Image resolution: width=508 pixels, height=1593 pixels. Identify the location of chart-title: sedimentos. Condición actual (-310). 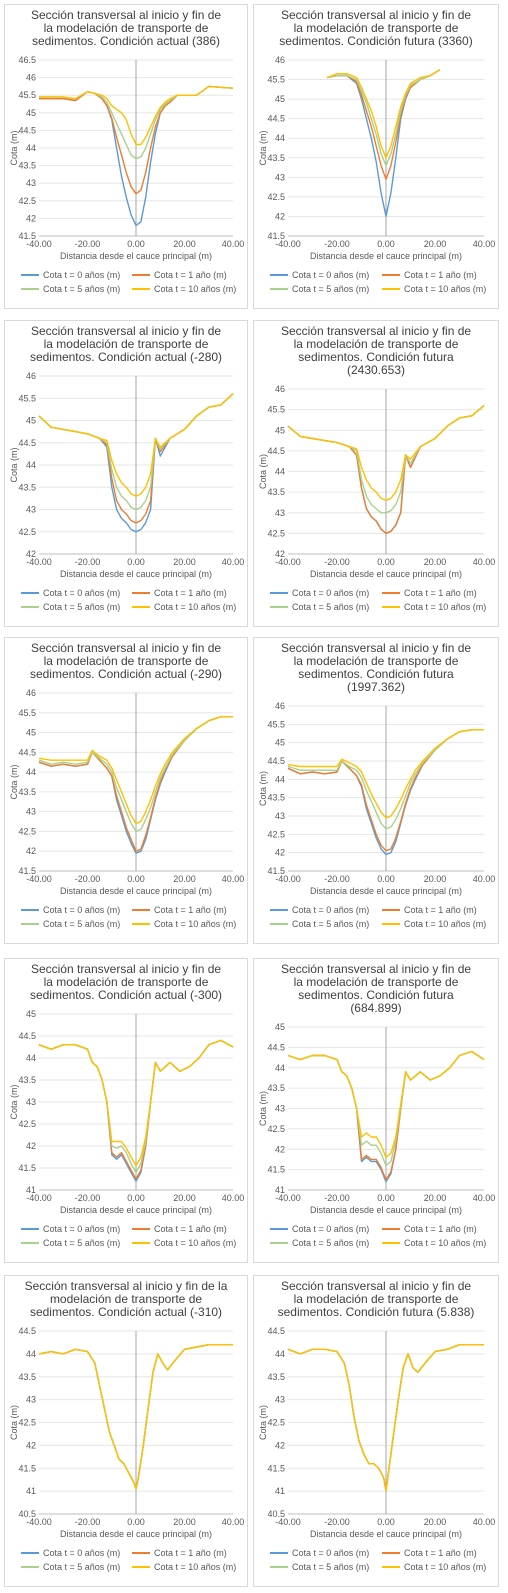
(126, 1312).